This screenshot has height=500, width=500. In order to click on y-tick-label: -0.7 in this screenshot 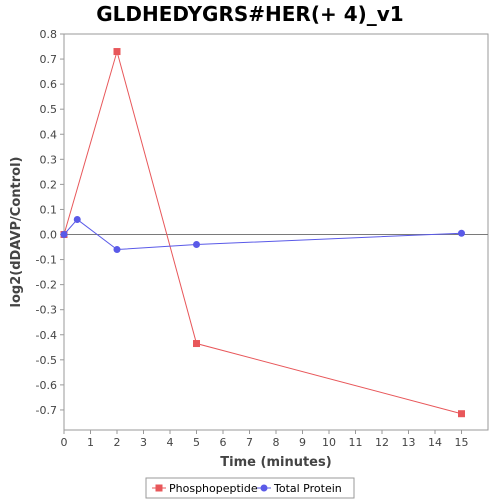, I will do `click(46, 410)`.